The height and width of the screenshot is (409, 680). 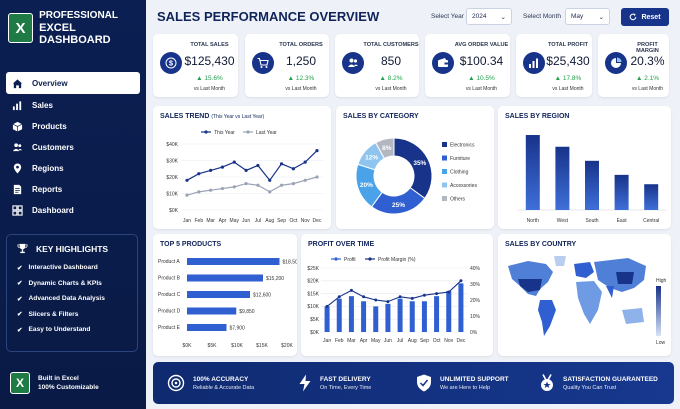 I want to click on chart-subtitle: (This Year vs Last Year), so click(x=238, y=117).